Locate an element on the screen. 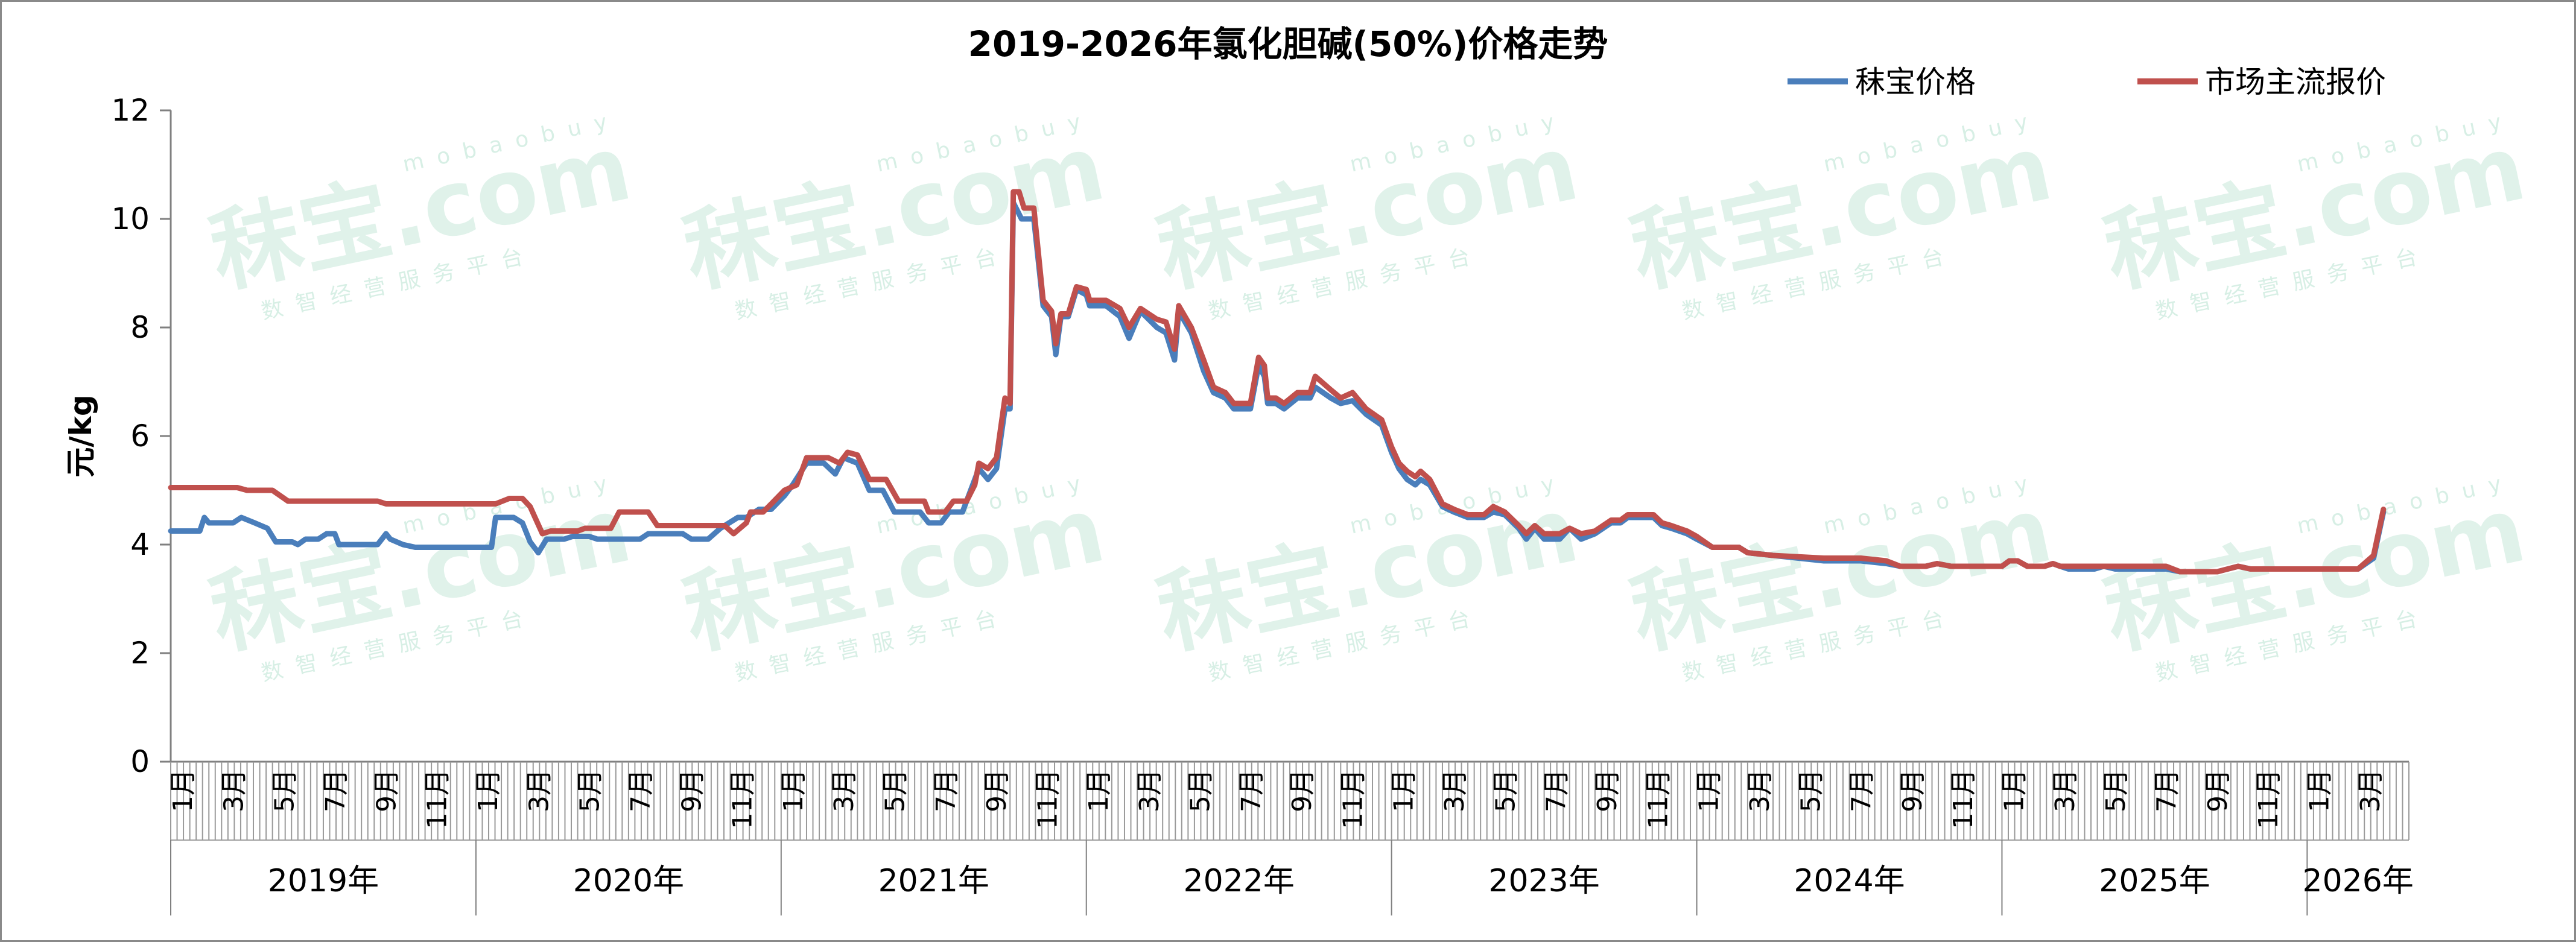  y-tick-label: 4 is located at coordinates (140, 544).